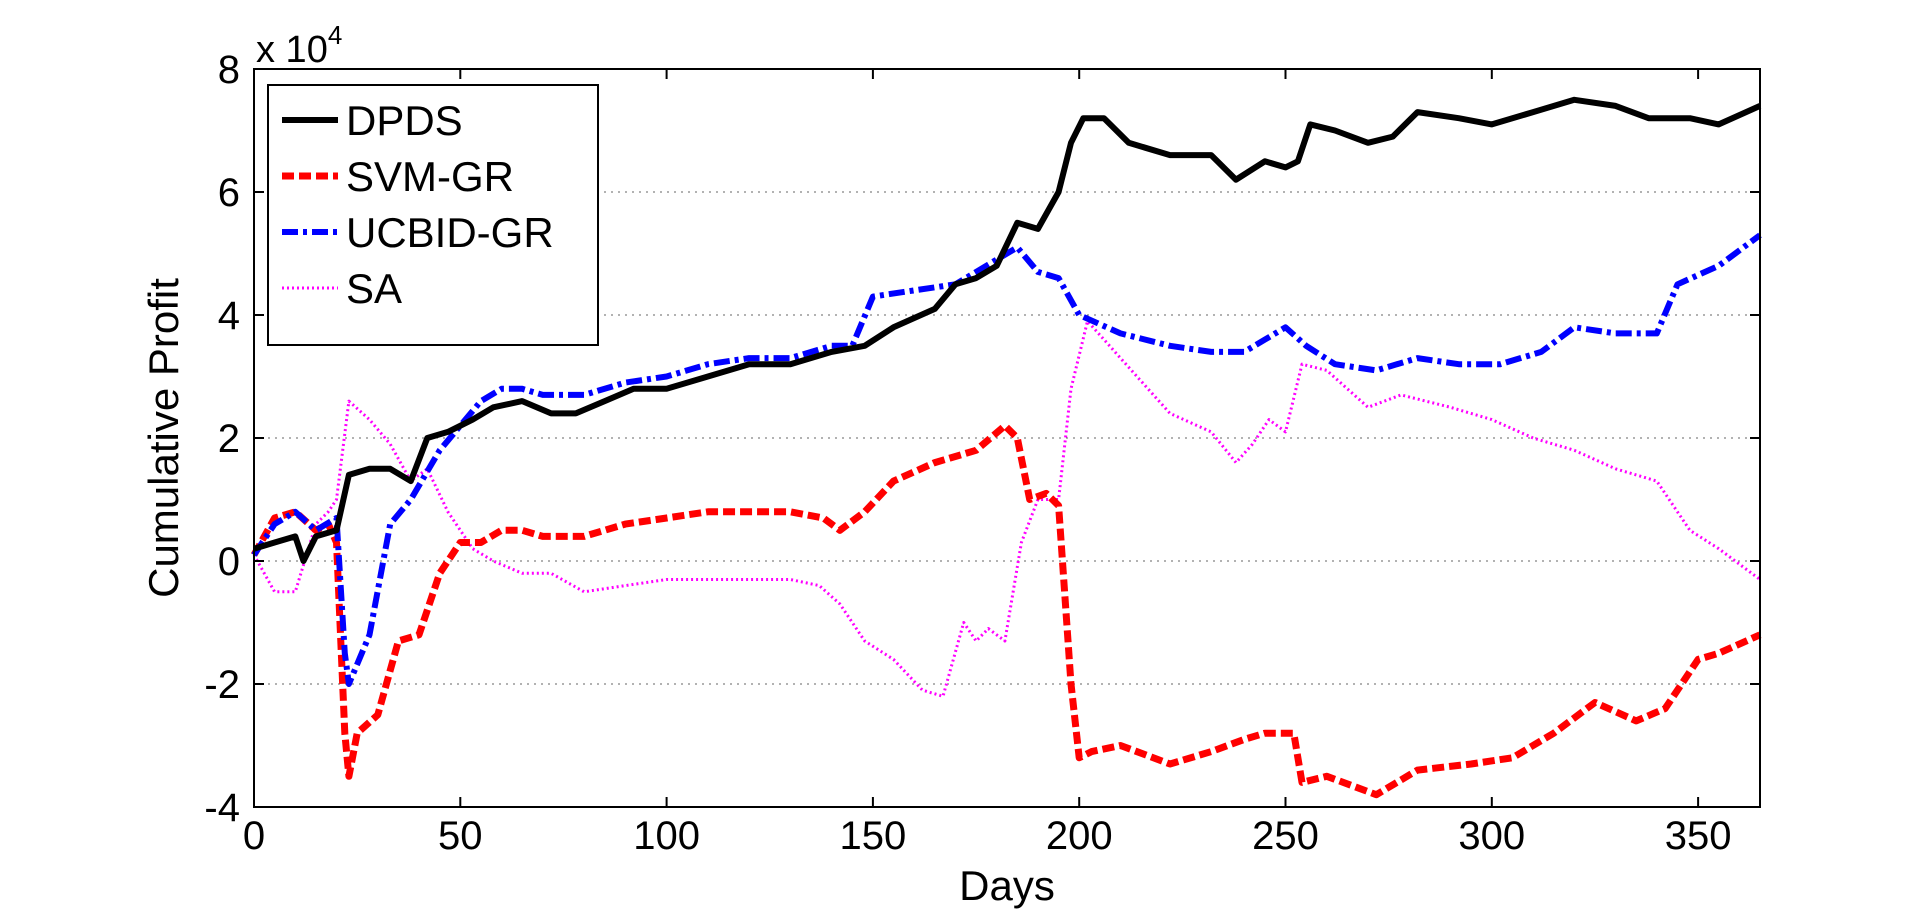 The image size is (1920, 917). What do you see at coordinates (1698, 836) in the screenshot?
I see `x-tick-label: 350` at bounding box center [1698, 836].